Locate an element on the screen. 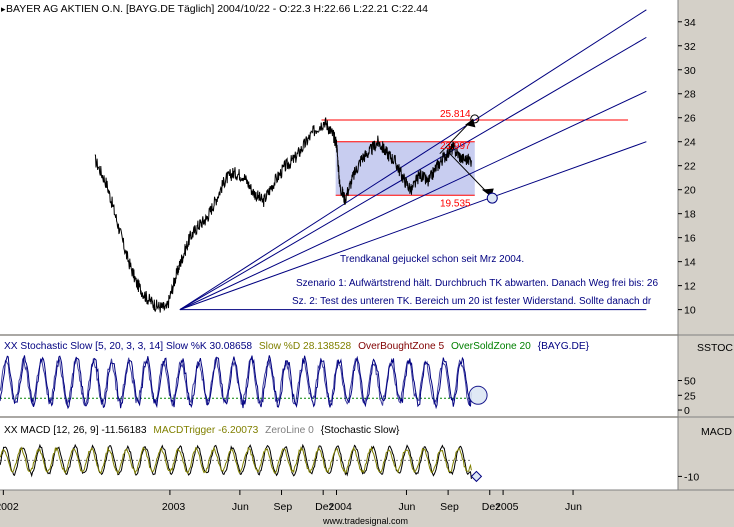 This screenshot has width=734, height=527. stoch-y-tick-label: 50 is located at coordinates (690, 382).